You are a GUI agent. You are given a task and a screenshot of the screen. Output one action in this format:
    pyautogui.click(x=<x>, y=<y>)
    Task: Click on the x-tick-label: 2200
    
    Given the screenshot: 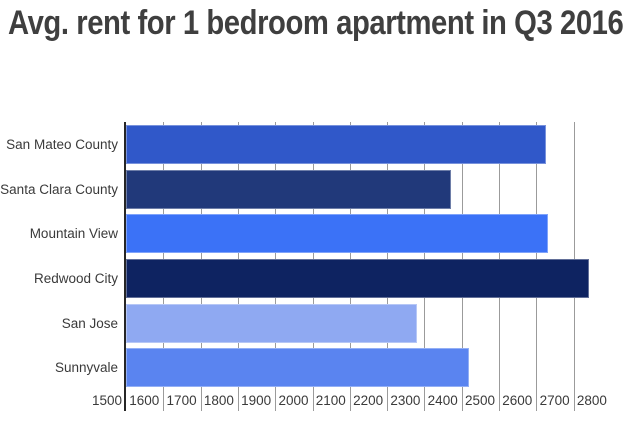 What is the action you would take?
    pyautogui.click(x=368, y=400)
    